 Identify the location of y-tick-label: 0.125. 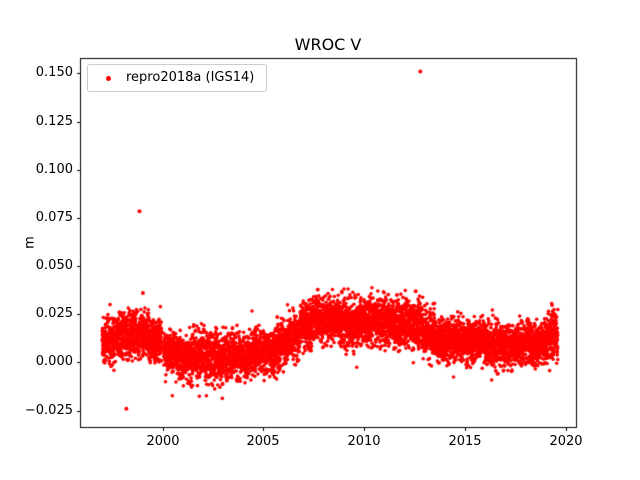
(54, 121).